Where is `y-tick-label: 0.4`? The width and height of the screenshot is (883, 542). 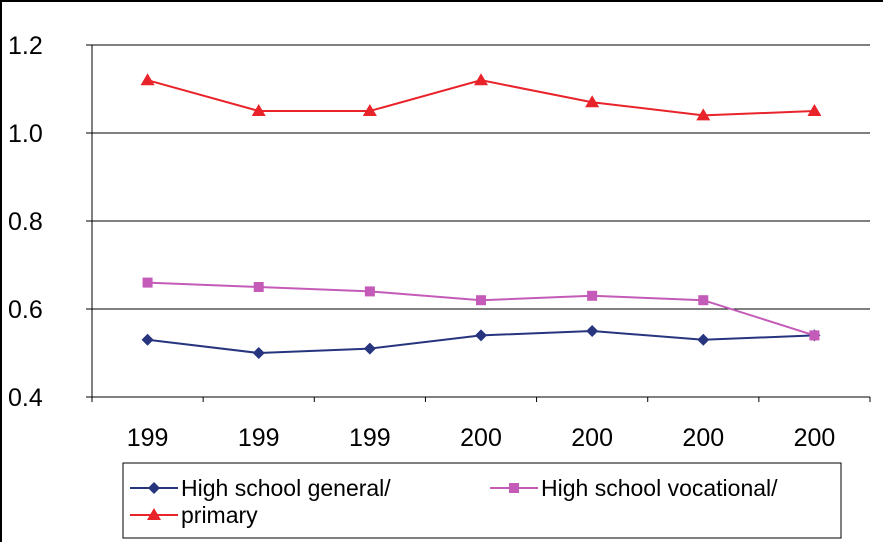
y-tick-label: 0.4 is located at coordinates (25, 398).